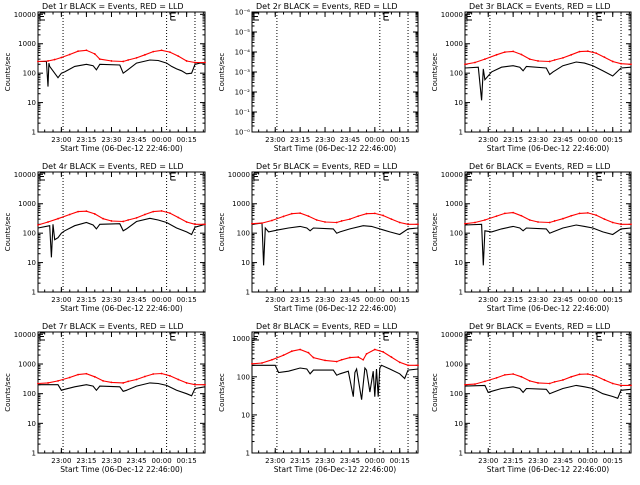 This screenshot has height=485, width=640. What do you see at coordinates (161, 140) in the screenshot?
I see `xtick-label: 00:00` at bounding box center [161, 140].